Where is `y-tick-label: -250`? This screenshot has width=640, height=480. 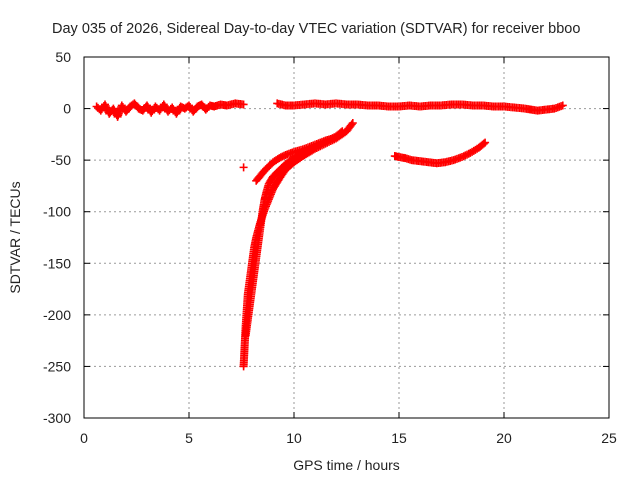
y-tick-label: -250 is located at coordinates (57, 366).